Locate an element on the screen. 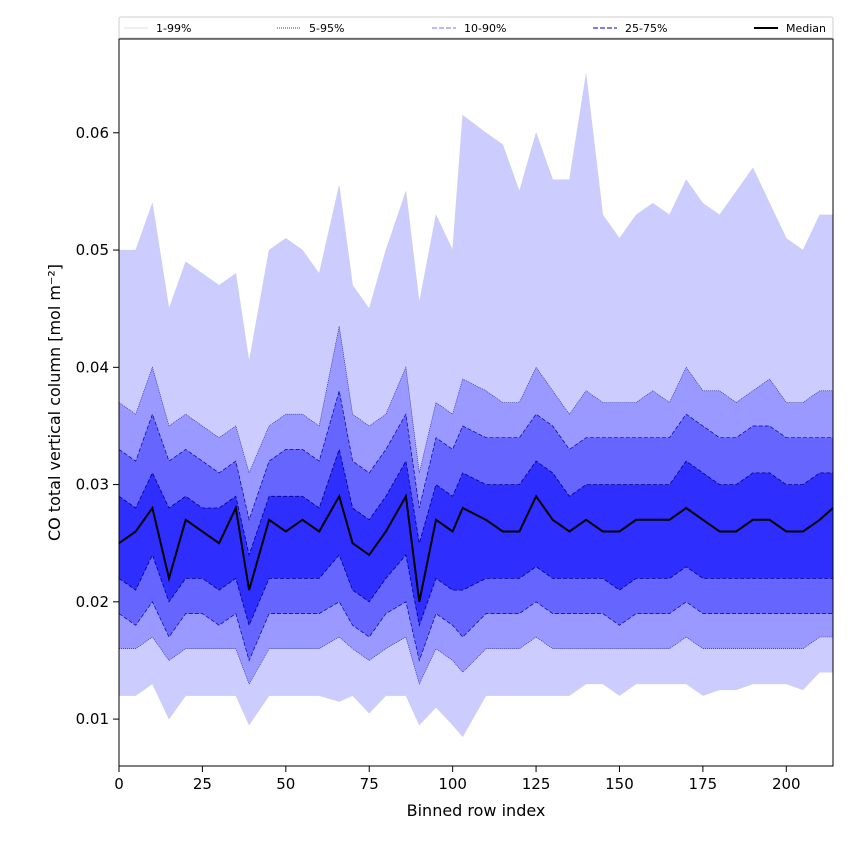 This screenshot has width=850, height=850. line-25-75-lower is located at coordinates (475, 590).